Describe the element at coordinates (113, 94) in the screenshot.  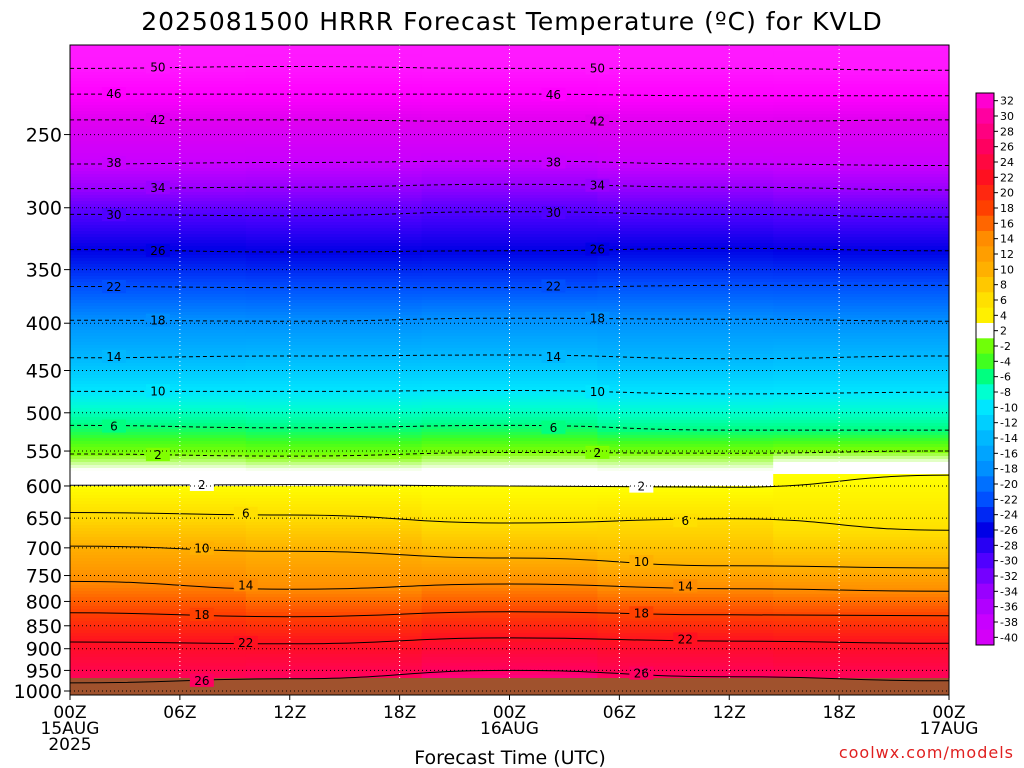
I see `contour-label: 46` at that location.